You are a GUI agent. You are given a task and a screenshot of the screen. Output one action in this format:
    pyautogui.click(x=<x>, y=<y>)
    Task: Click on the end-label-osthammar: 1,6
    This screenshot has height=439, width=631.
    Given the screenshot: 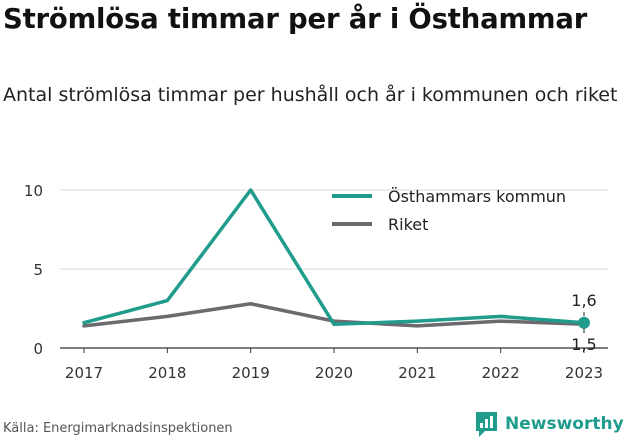 What is the action you would take?
    pyautogui.click(x=583, y=300)
    